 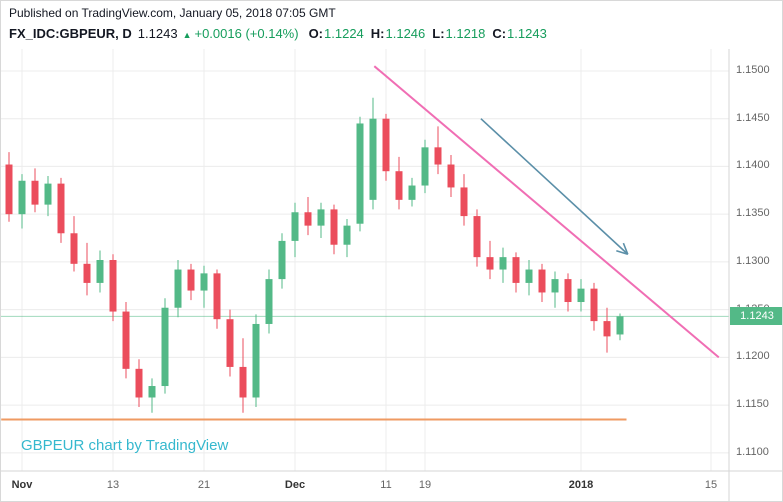 What do you see at coordinates (204, 485) in the screenshot?
I see `time-tick-label: 21` at bounding box center [204, 485].